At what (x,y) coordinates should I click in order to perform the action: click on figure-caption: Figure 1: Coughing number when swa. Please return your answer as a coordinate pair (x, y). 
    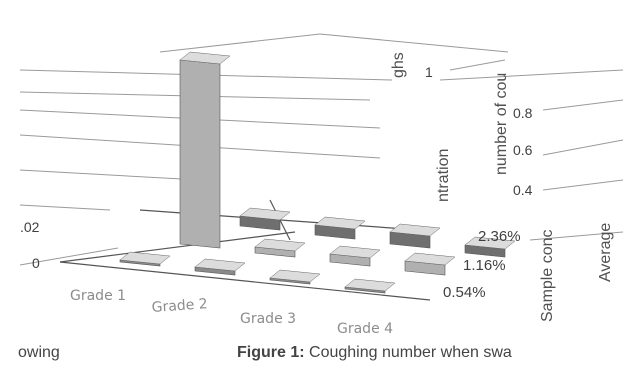
    Looking at the image, I should click on (374, 353).